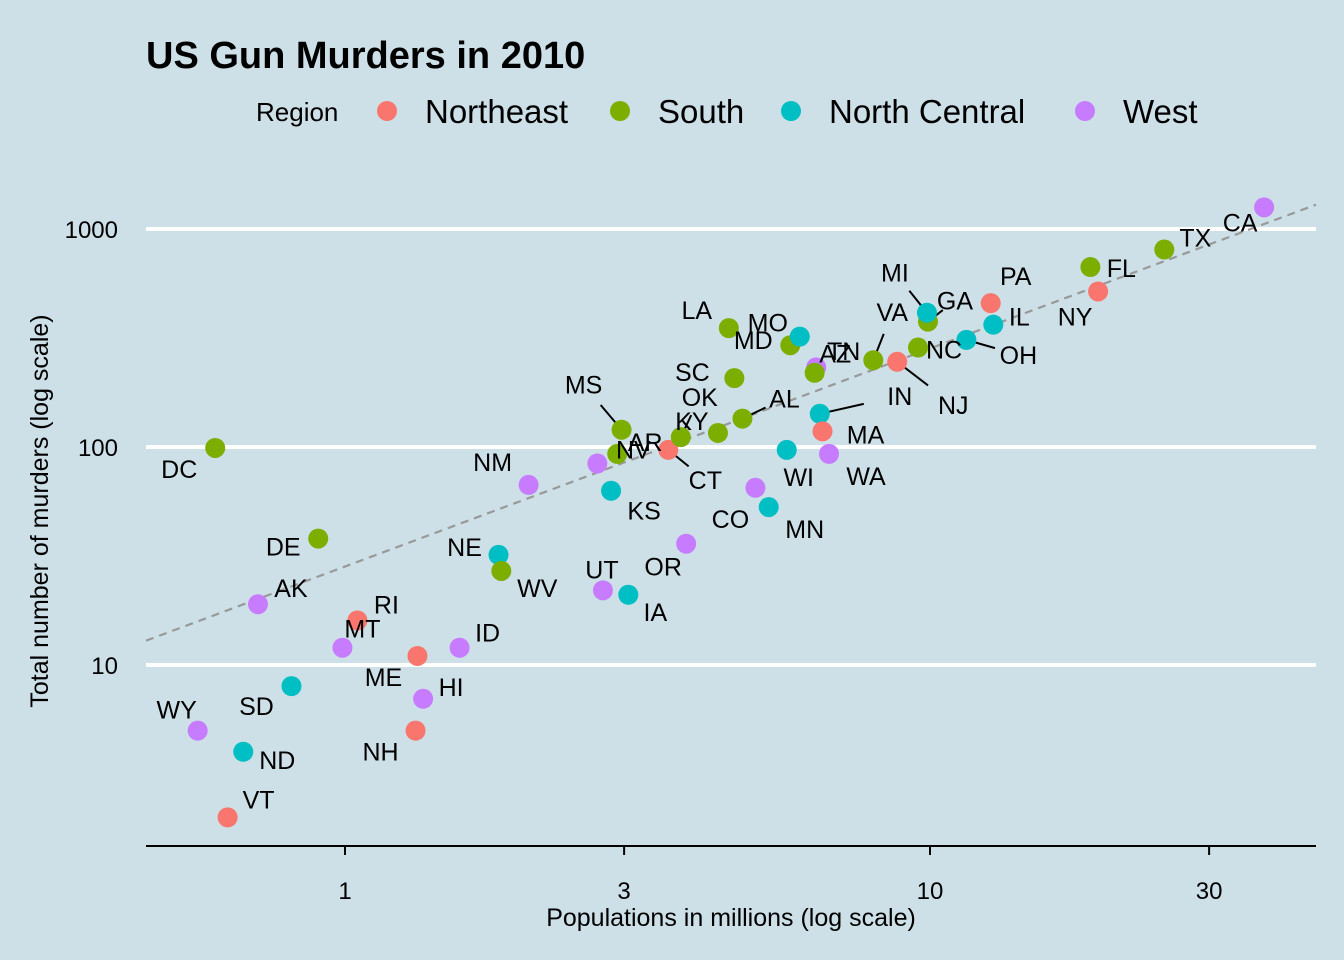 This screenshot has width=1344, height=960. What do you see at coordinates (829, 453) in the screenshot?
I see `point-wa` at bounding box center [829, 453].